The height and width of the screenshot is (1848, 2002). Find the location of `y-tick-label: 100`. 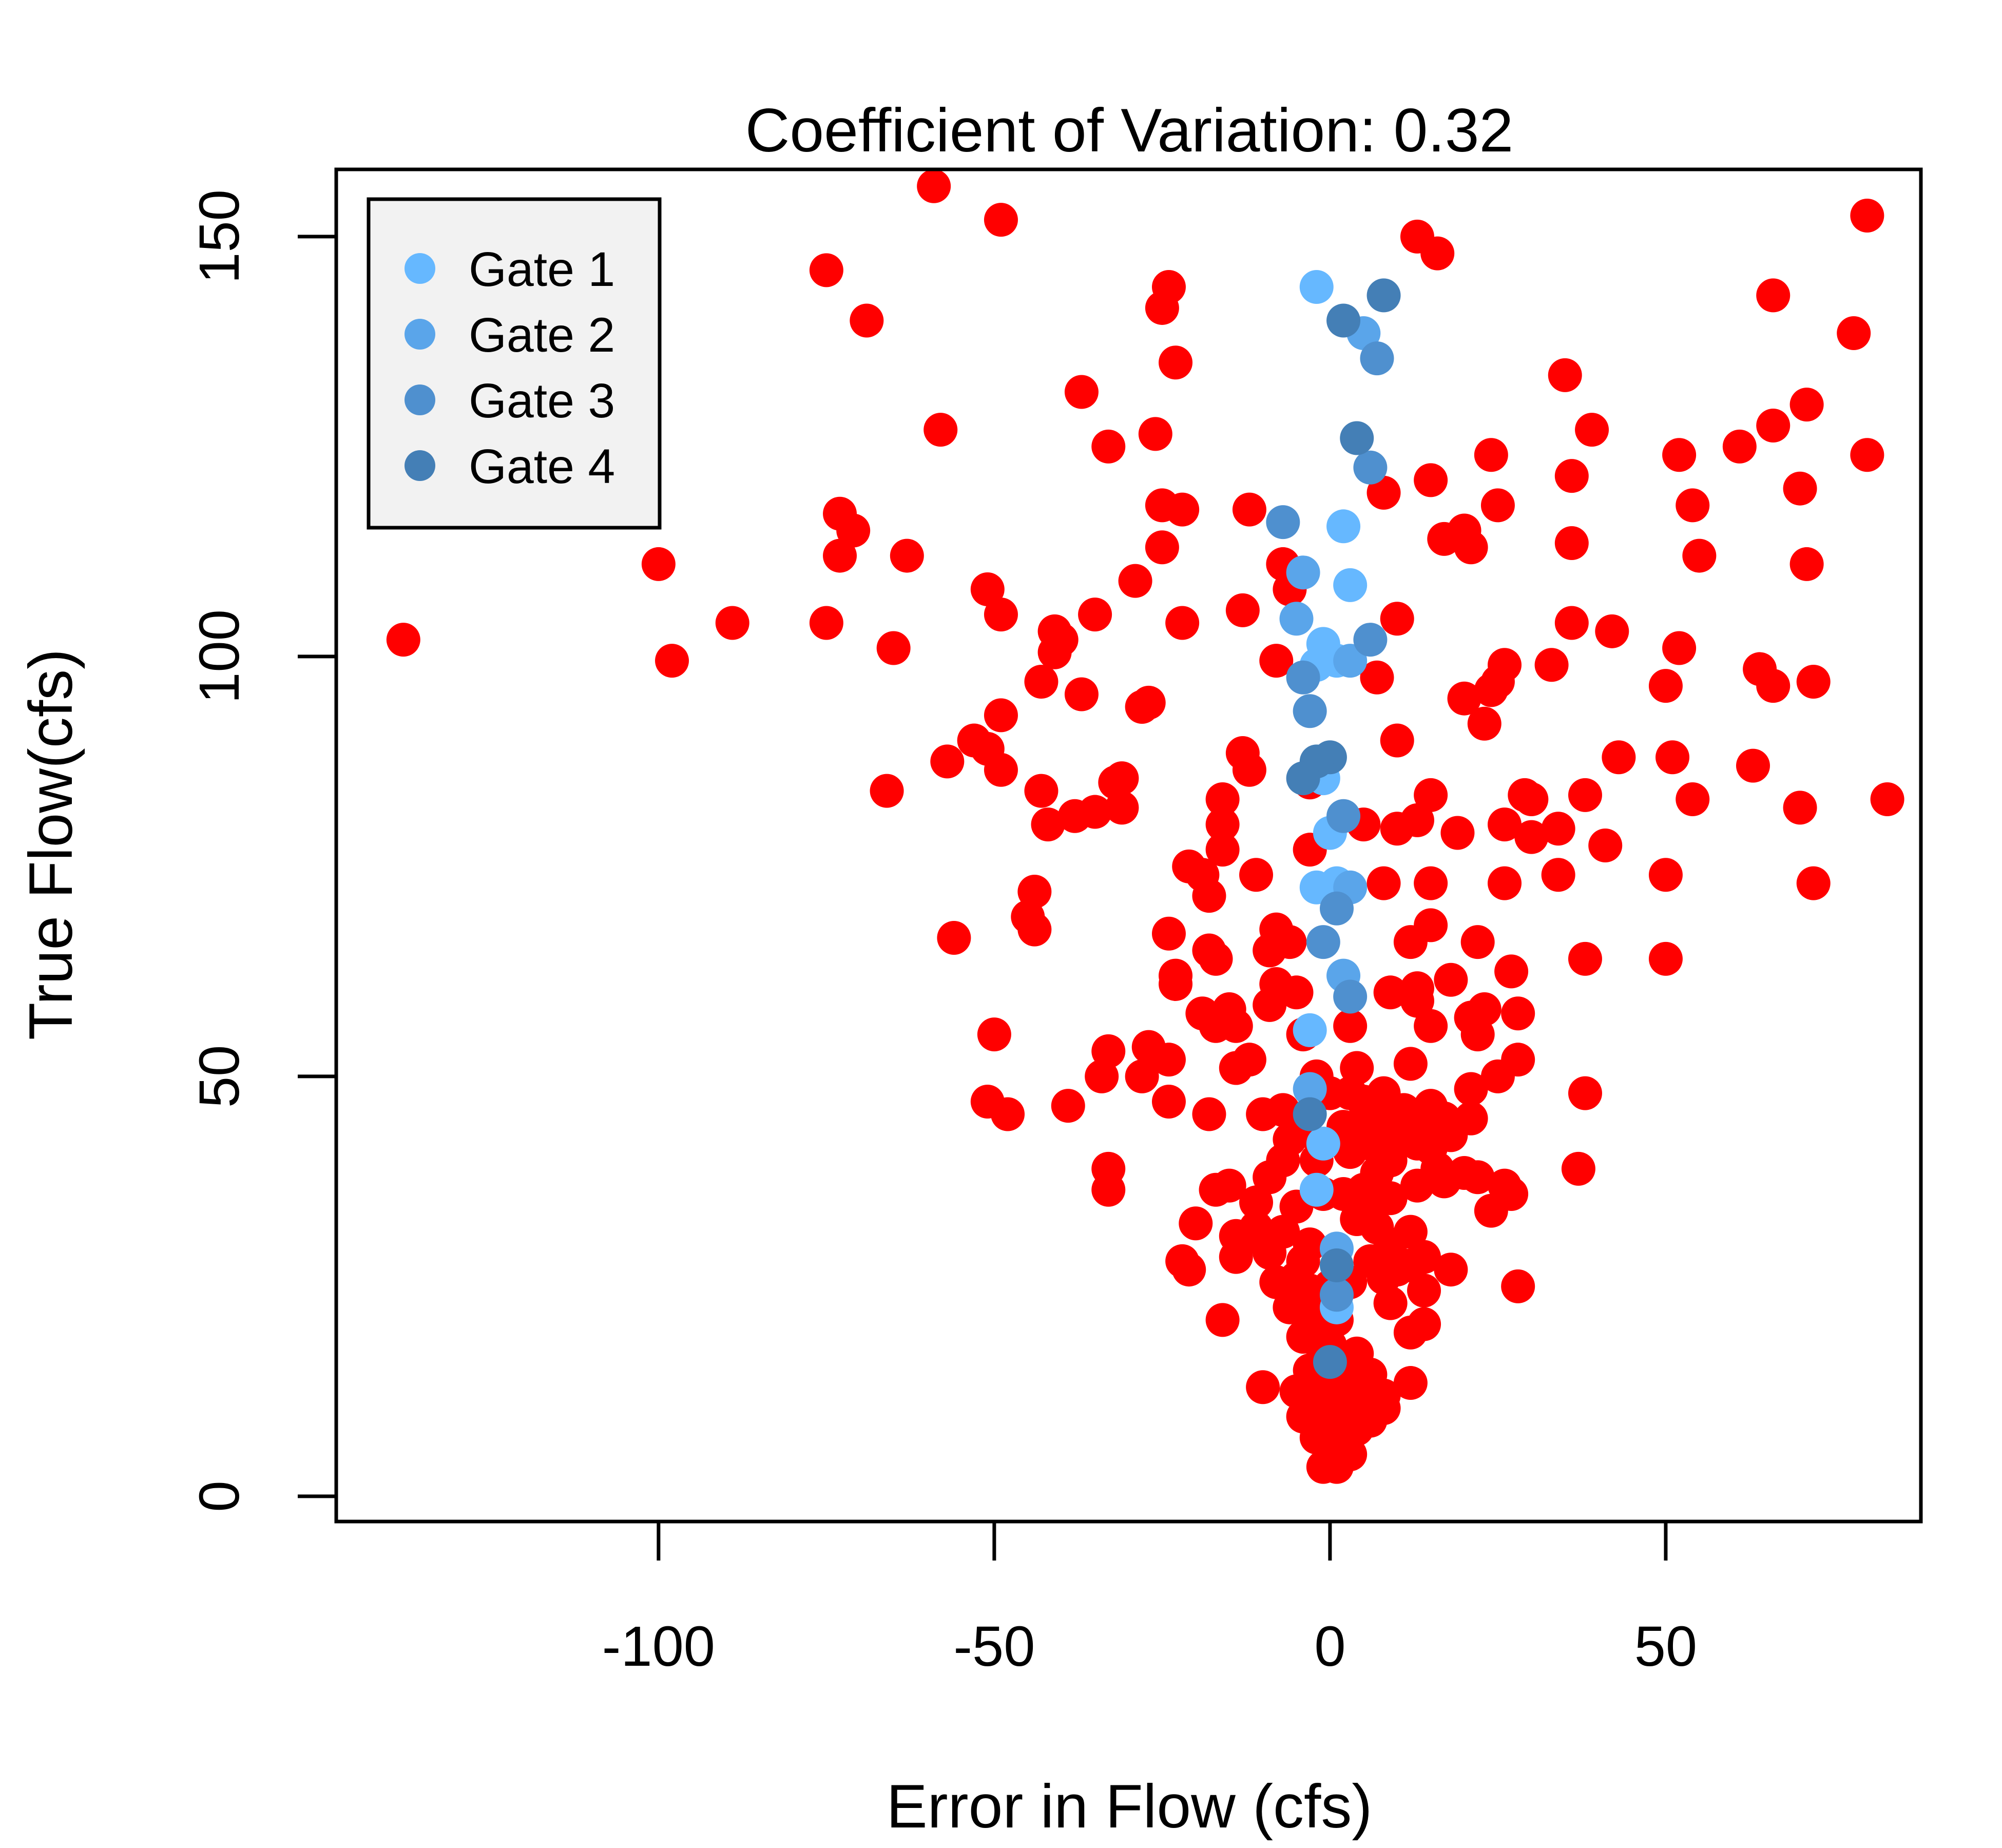

y-tick-label: 100 is located at coordinates (219, 656).